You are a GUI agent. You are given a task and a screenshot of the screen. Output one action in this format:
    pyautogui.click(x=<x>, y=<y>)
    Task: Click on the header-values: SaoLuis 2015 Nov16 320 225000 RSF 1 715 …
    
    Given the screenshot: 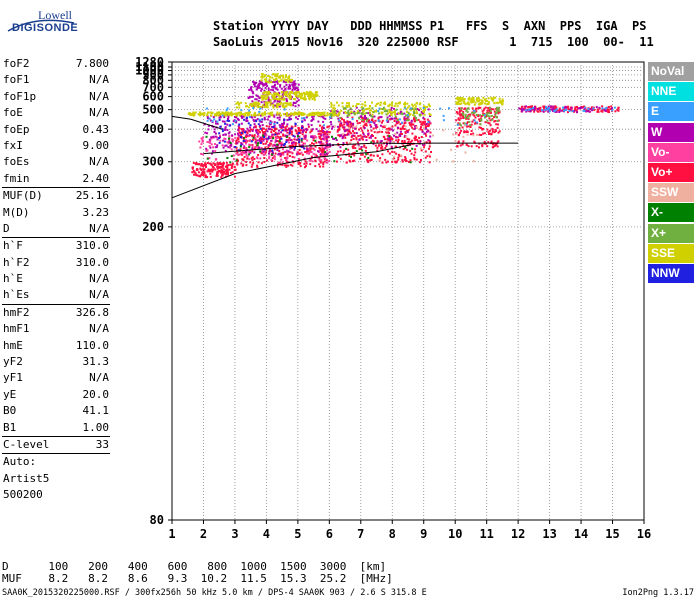 What is the action you would take?
    pyautogui.click(x=433, y=42)
    